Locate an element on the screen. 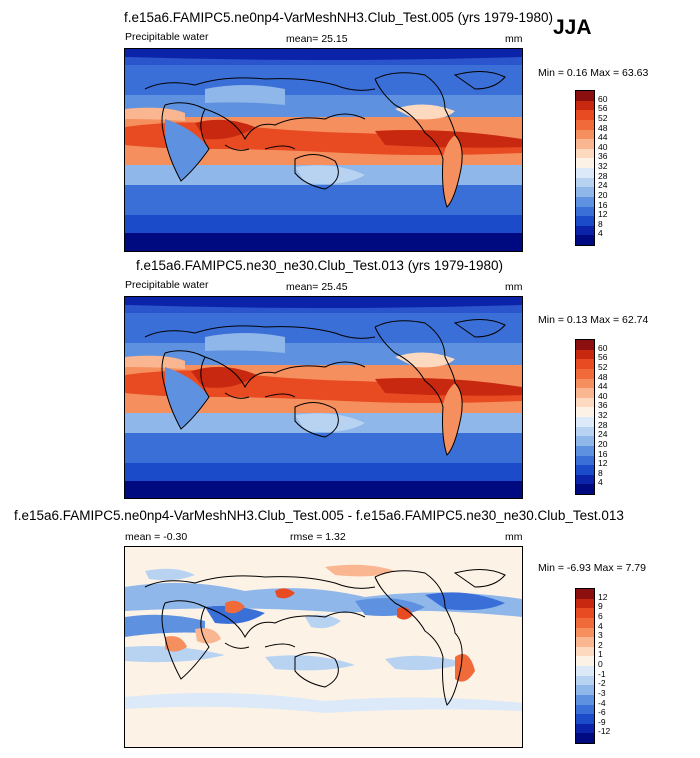 The width and height of the screenshot is (700, 758). colorbar-tick-label: 8 is located at coordinates (600, 472).